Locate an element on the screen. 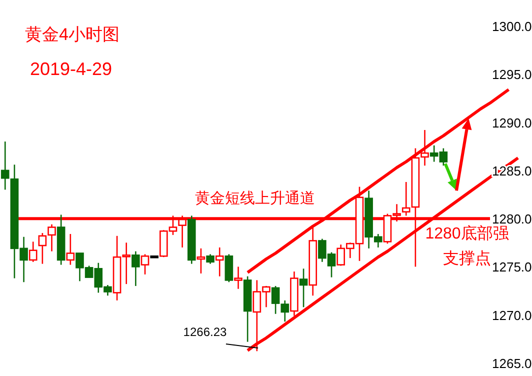 Image resolution: width=532 pixels, height=376 pixels. y-tick-label: 1295.0 is located at coordinates (512, 74).